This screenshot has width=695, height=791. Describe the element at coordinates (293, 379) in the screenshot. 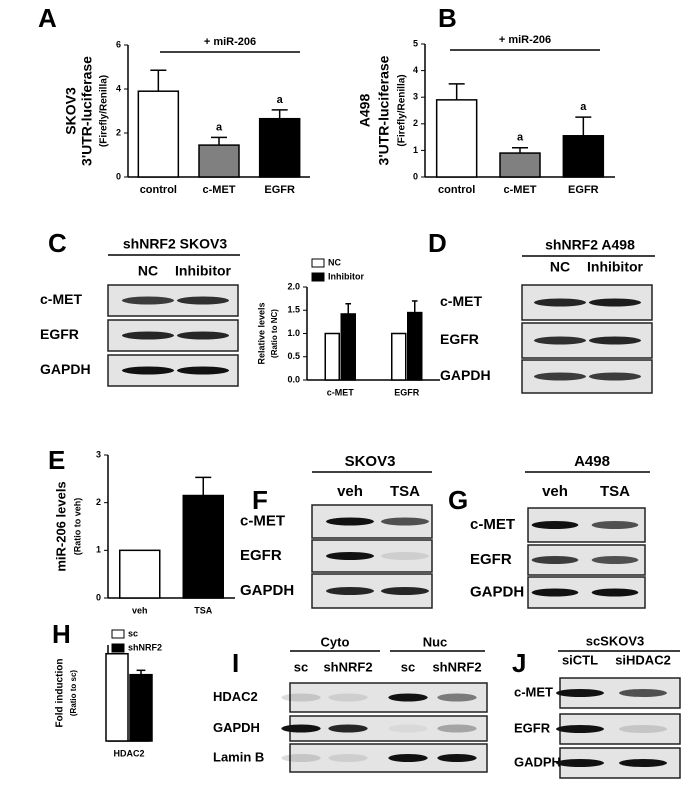

I see `y-tick-label: 0.0` at that location.